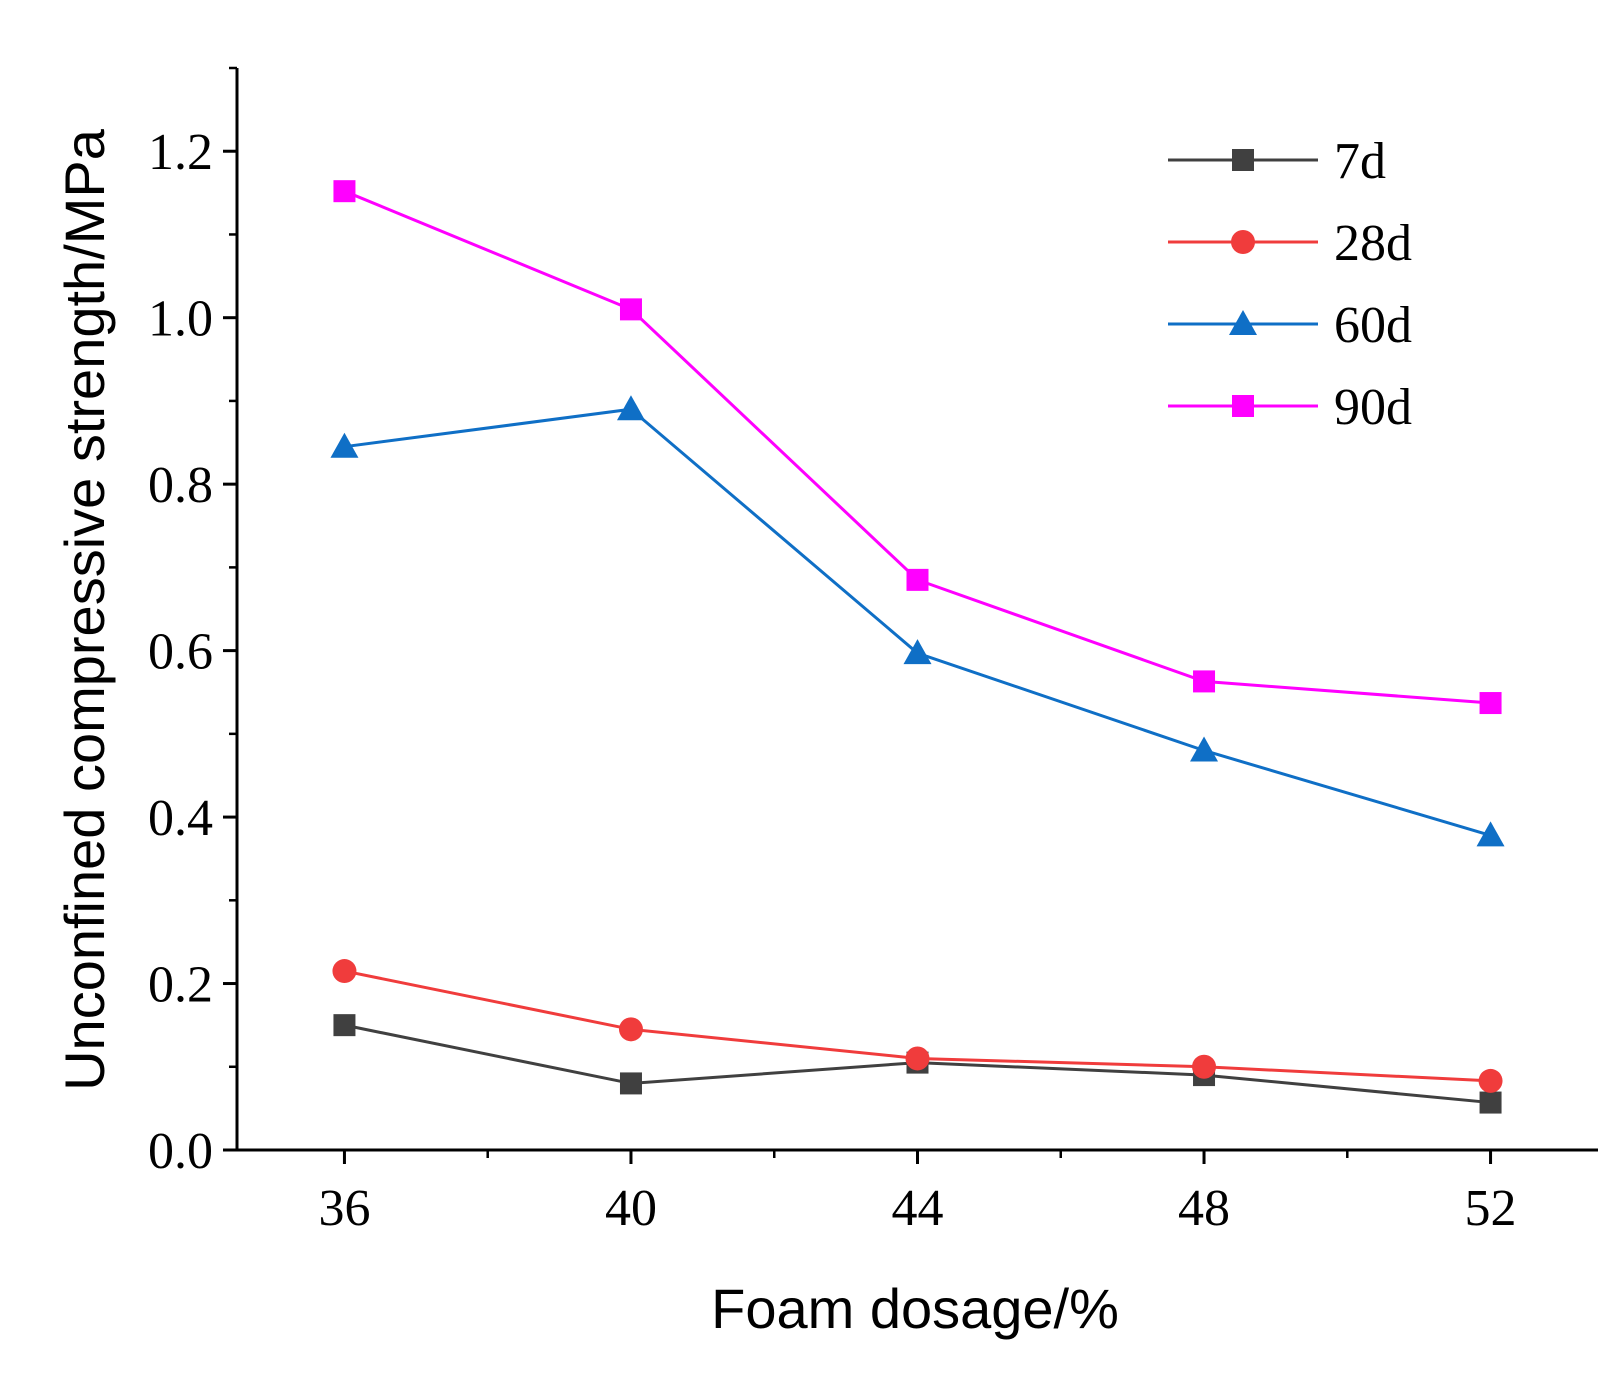 The height and width of the screenshot is (1376, 1619). Describe the element at coordinates (180, 152) in the screenshot. I see `y-tick-label: 1.2` at that location.